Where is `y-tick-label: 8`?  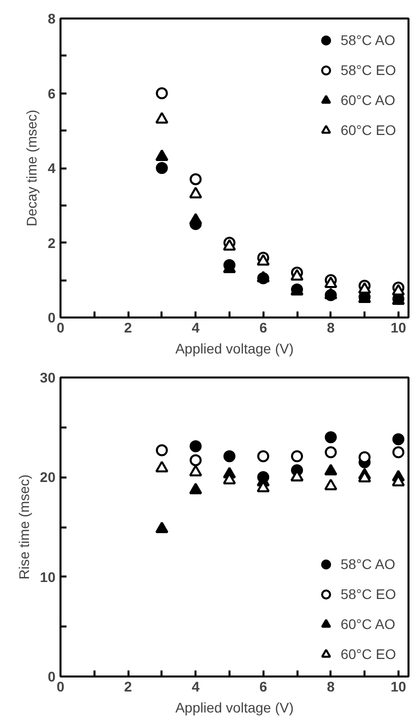
y-tick-label: 8 is located at coordinates (52, 18).